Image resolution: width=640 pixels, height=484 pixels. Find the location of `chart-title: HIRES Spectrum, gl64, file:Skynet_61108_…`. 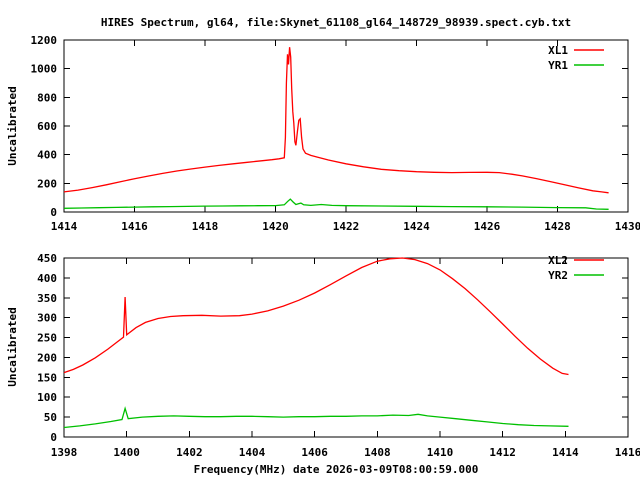

chart-title: HIRES Spectrum, gl64, file:Skynet_61108_… is located at coordinates (336, 22).